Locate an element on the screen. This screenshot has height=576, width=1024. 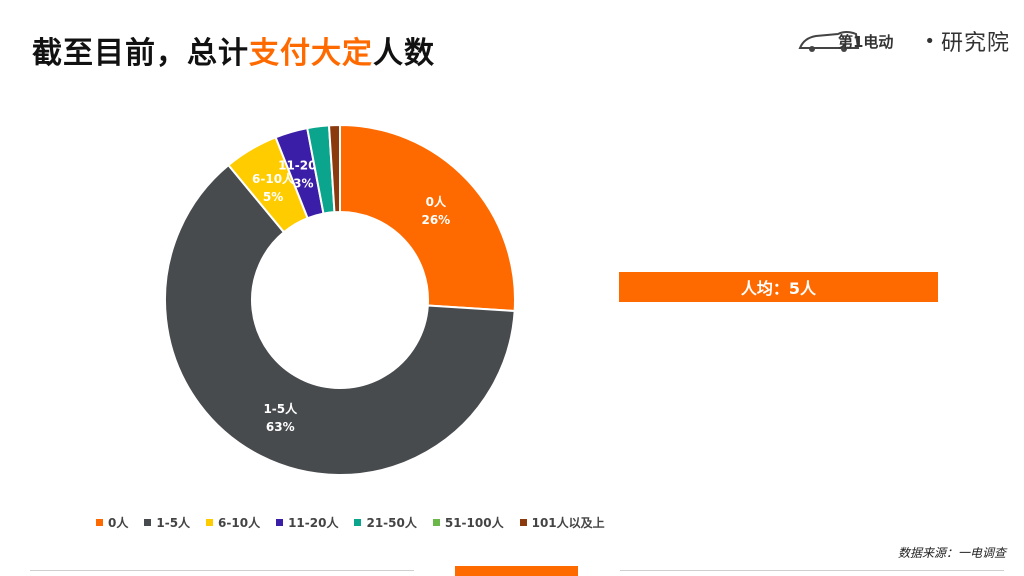
brand-logo: 第1电动 • 研究院 is located at coordinates (904, 41).